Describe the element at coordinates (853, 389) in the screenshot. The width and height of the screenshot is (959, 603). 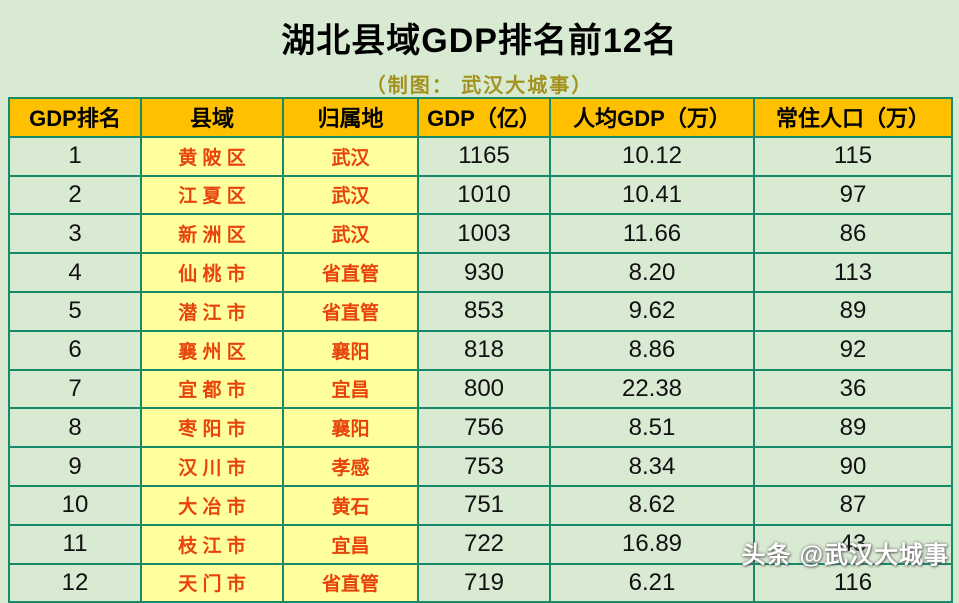
I see `population-cell: 36` at that location.